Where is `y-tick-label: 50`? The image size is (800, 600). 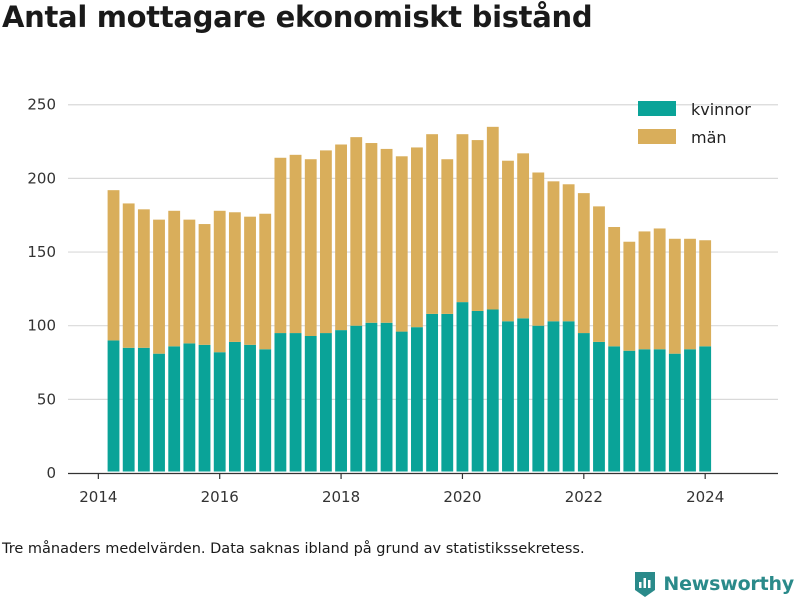
y-tick-label: 50 is located at coordinates (46, 399).